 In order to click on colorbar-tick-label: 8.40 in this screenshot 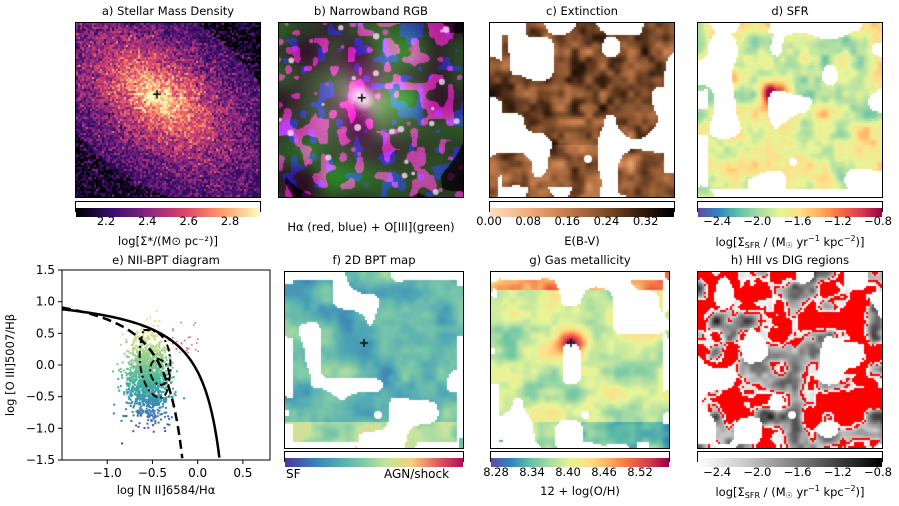, I will do `click(568, 472)`.